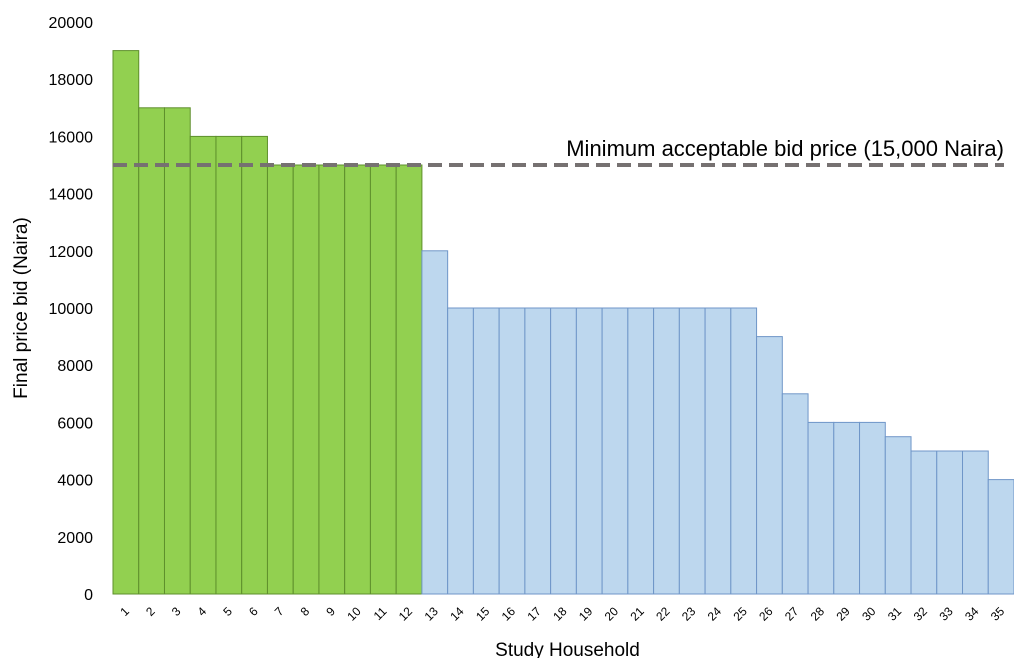 This screenshot has height=658, width=1014. Describe the element at coordinates (75, 481) in the screenshot. I see `y-tick-label: 4000` at that location.